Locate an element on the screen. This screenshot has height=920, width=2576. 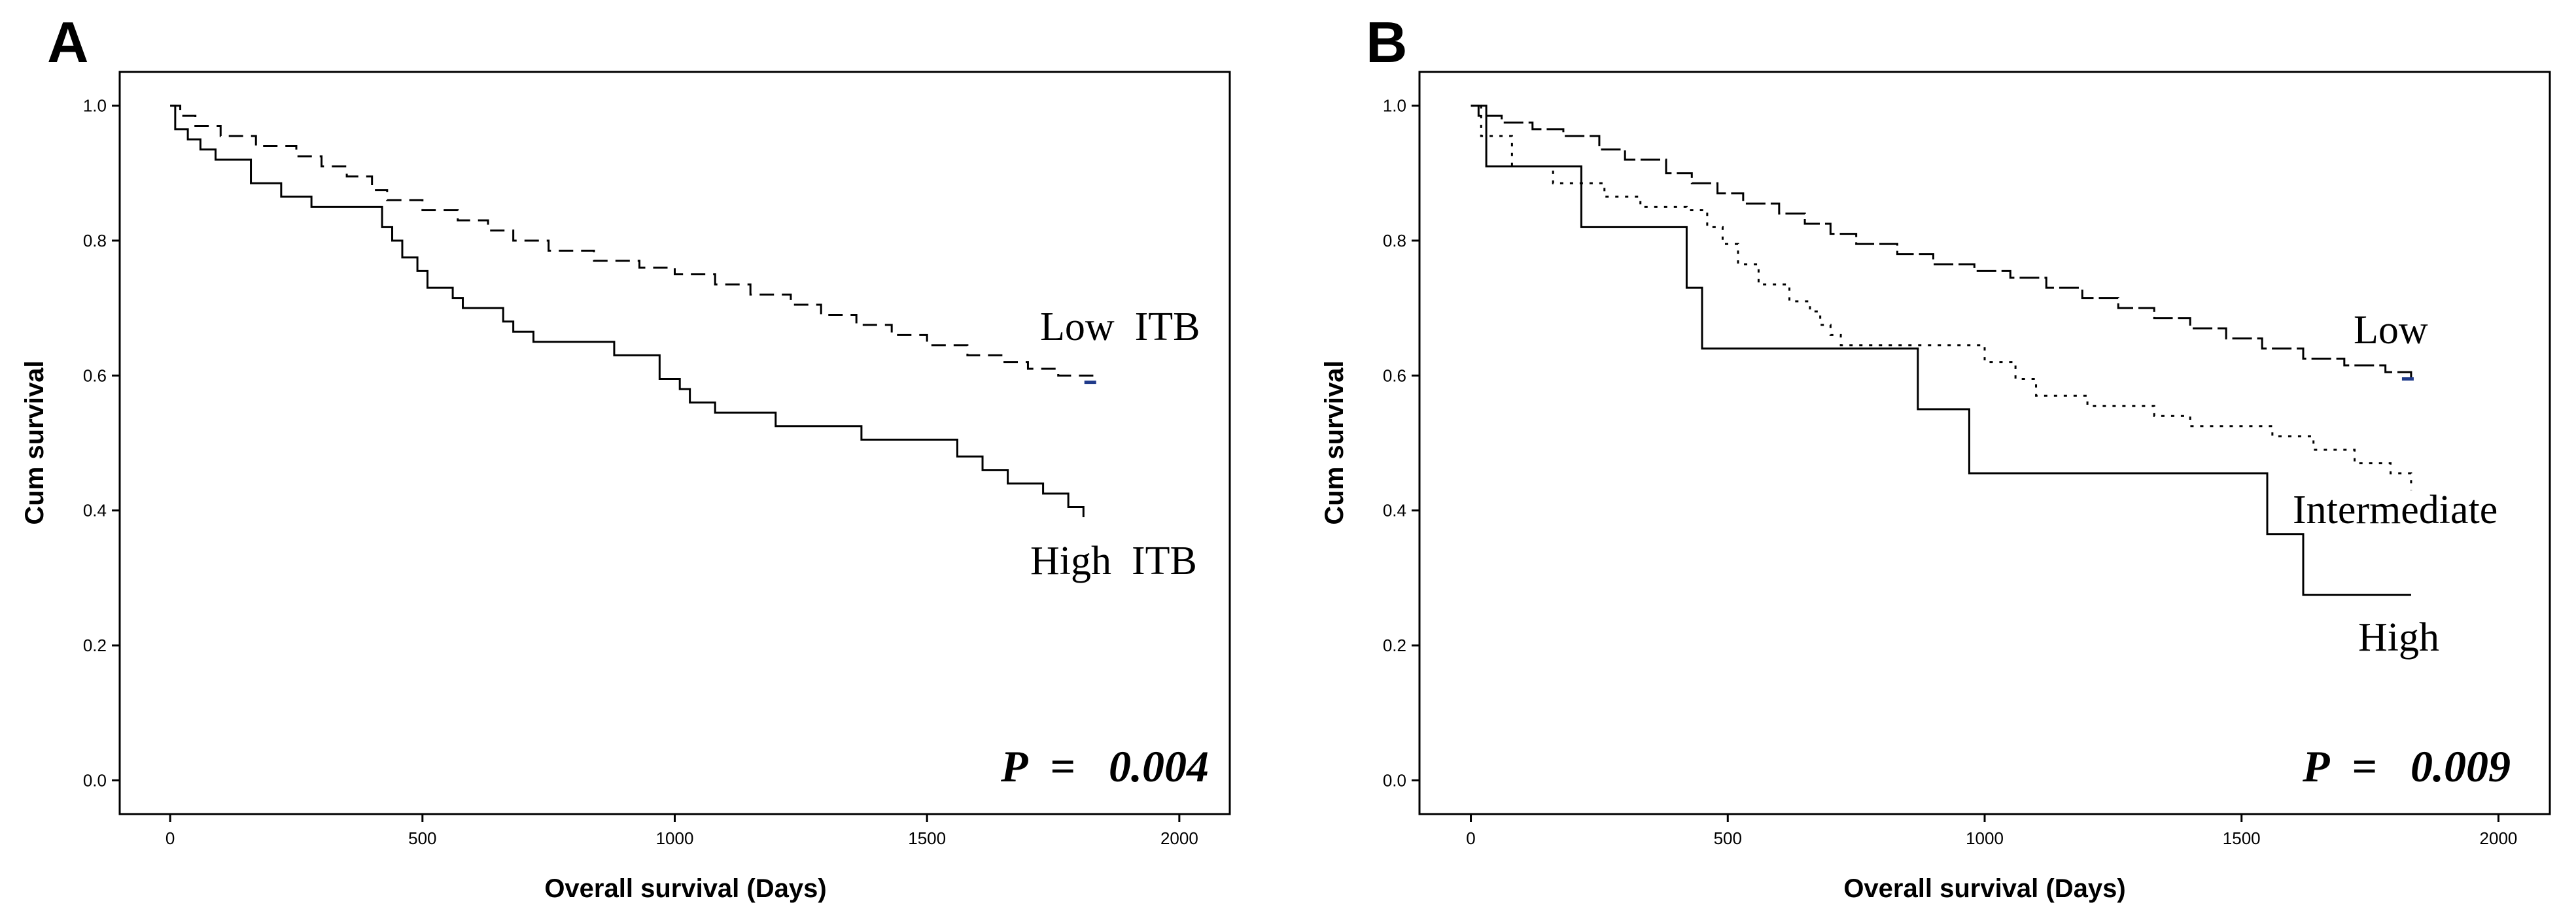
series-label-intermediate: Intermediate is located at coordinates (2396, 510).